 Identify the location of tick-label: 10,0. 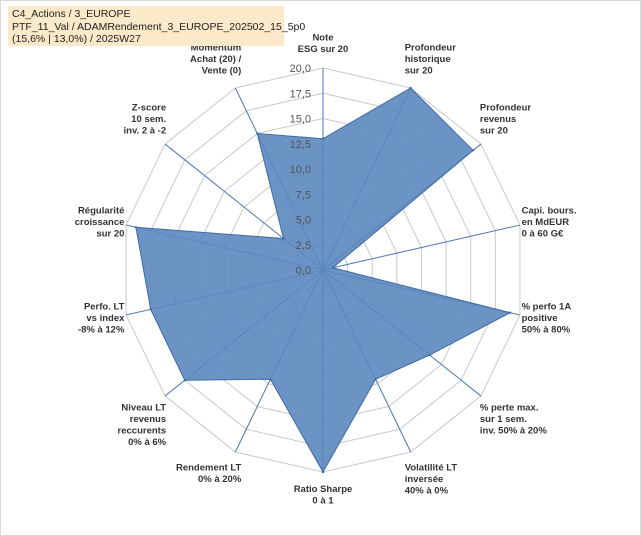
(300, 170).